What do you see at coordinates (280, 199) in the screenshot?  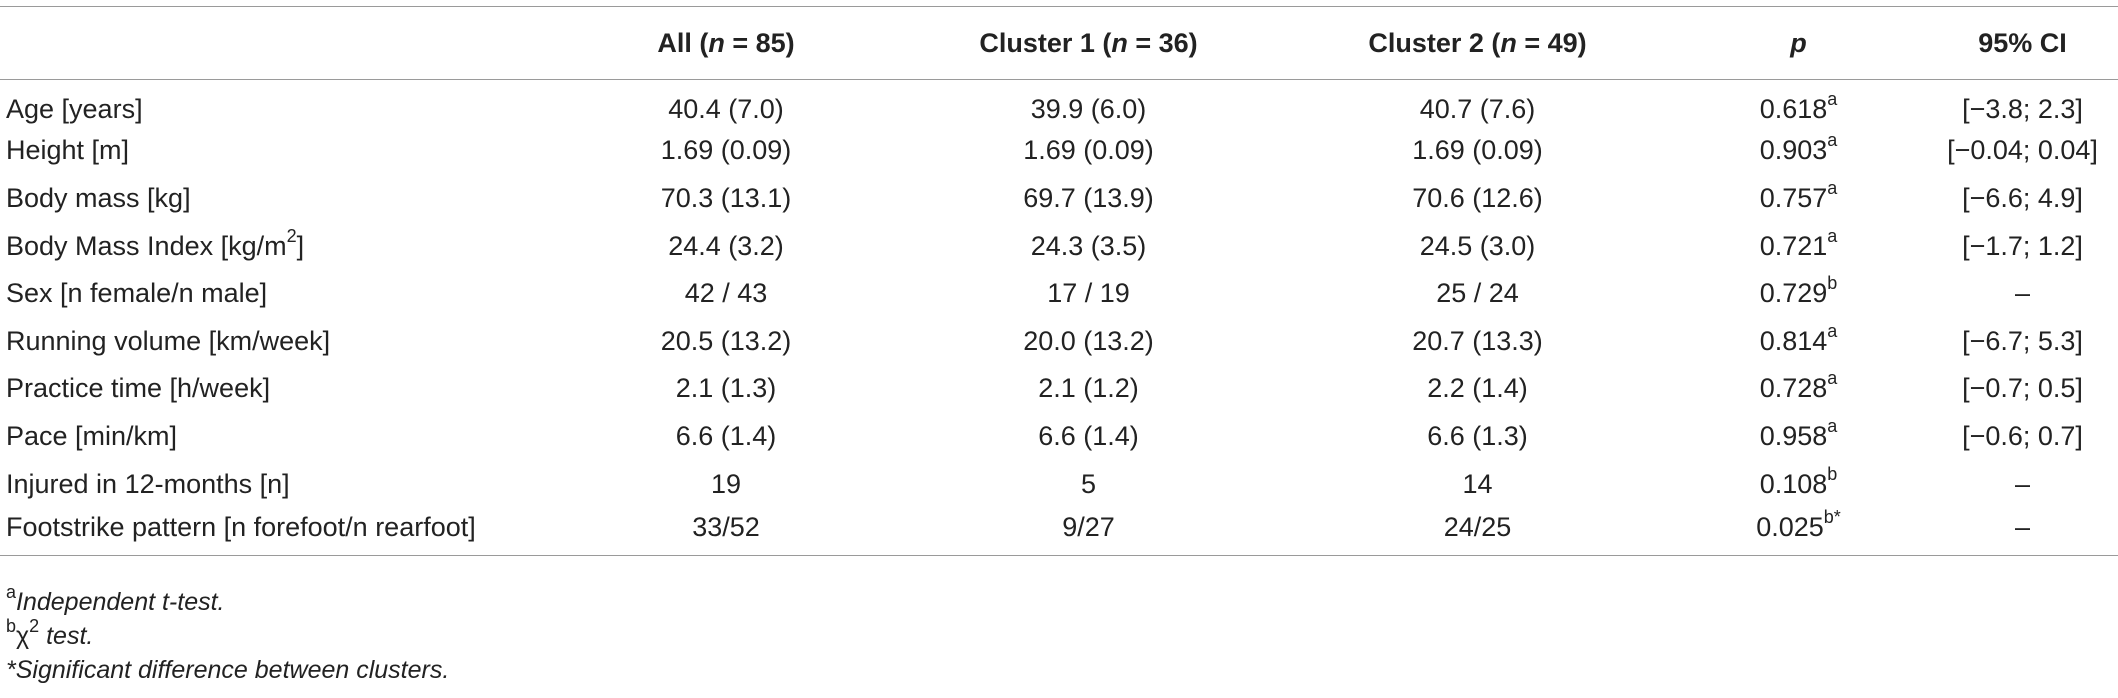 I see `row-label: Body mass [kg]` at bounding box center [280, 199].